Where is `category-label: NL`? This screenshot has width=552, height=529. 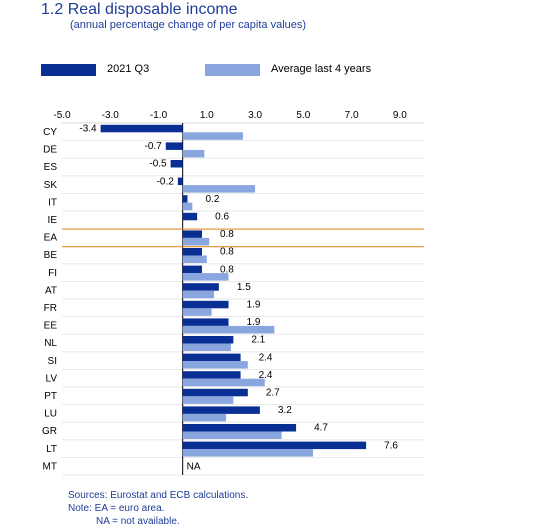
category-label: NL is located at coordinates (50, 343).